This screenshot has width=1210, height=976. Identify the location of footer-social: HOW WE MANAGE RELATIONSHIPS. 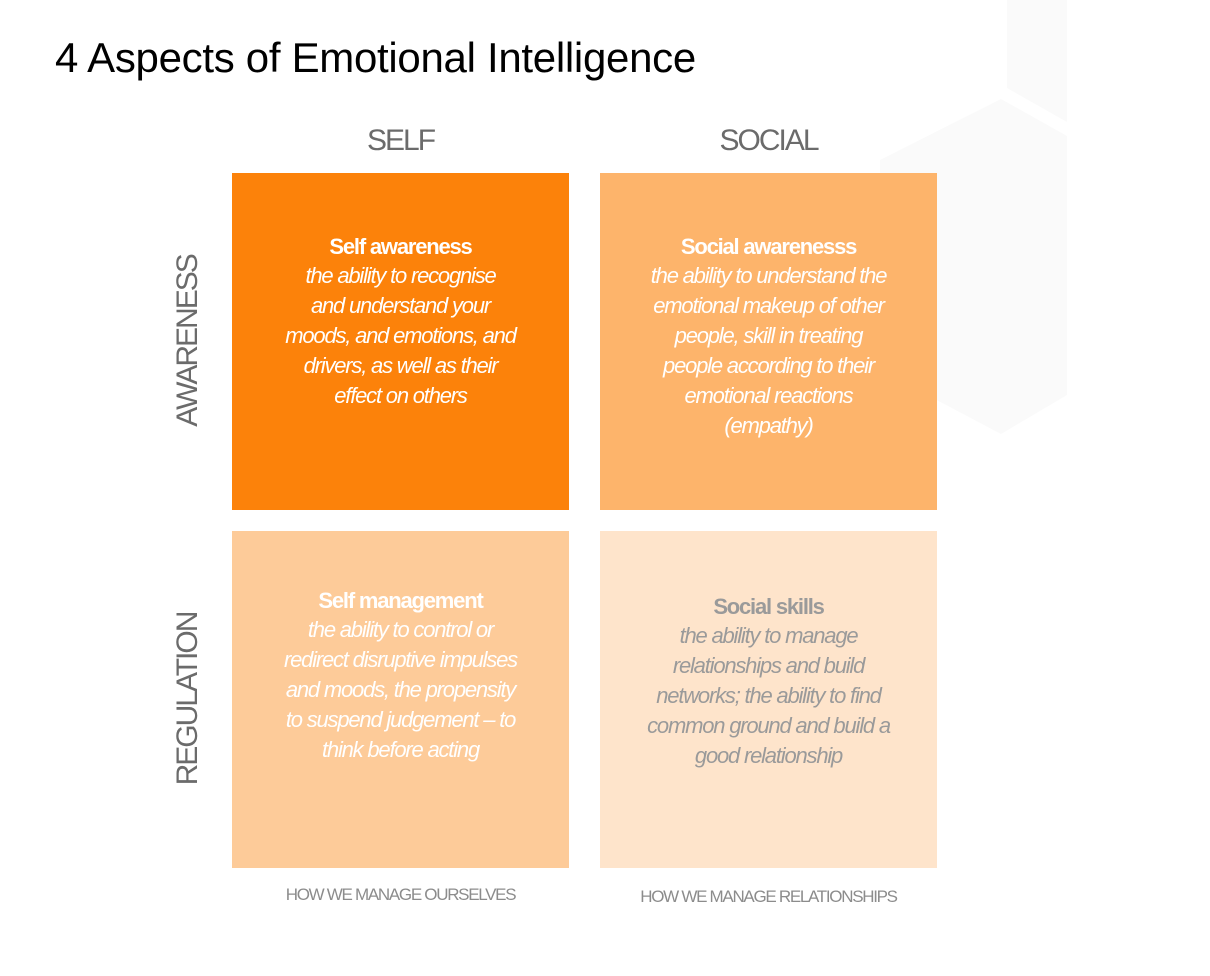
(769, 896).